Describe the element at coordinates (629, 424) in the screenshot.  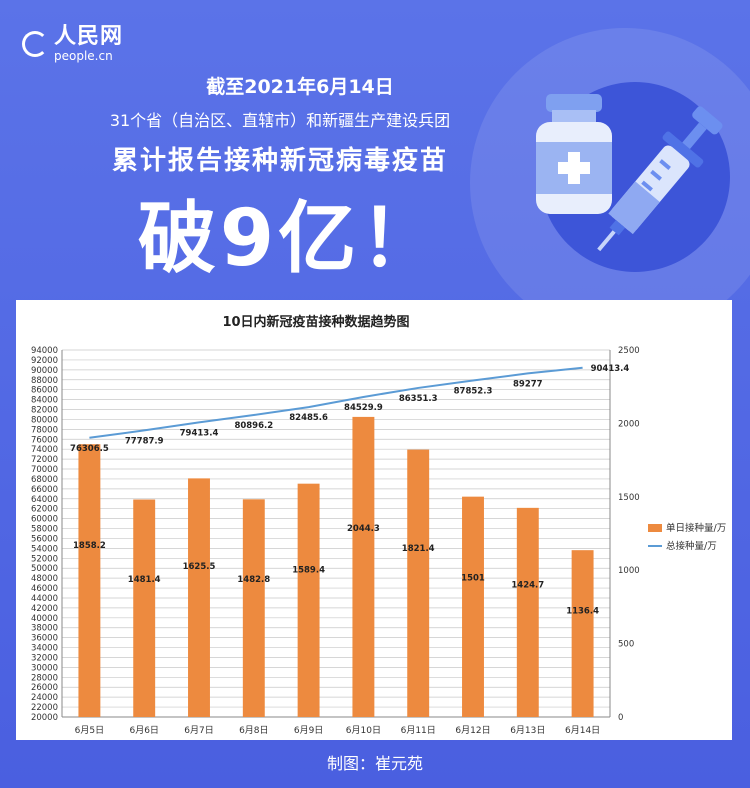
I see `right-axis-tick-label: 2000` at that location.